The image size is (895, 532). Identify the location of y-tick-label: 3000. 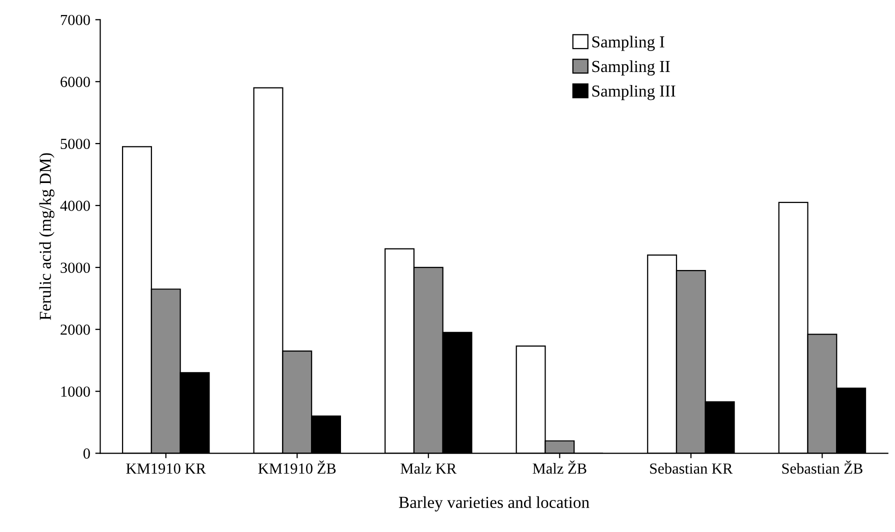
(75, 267).